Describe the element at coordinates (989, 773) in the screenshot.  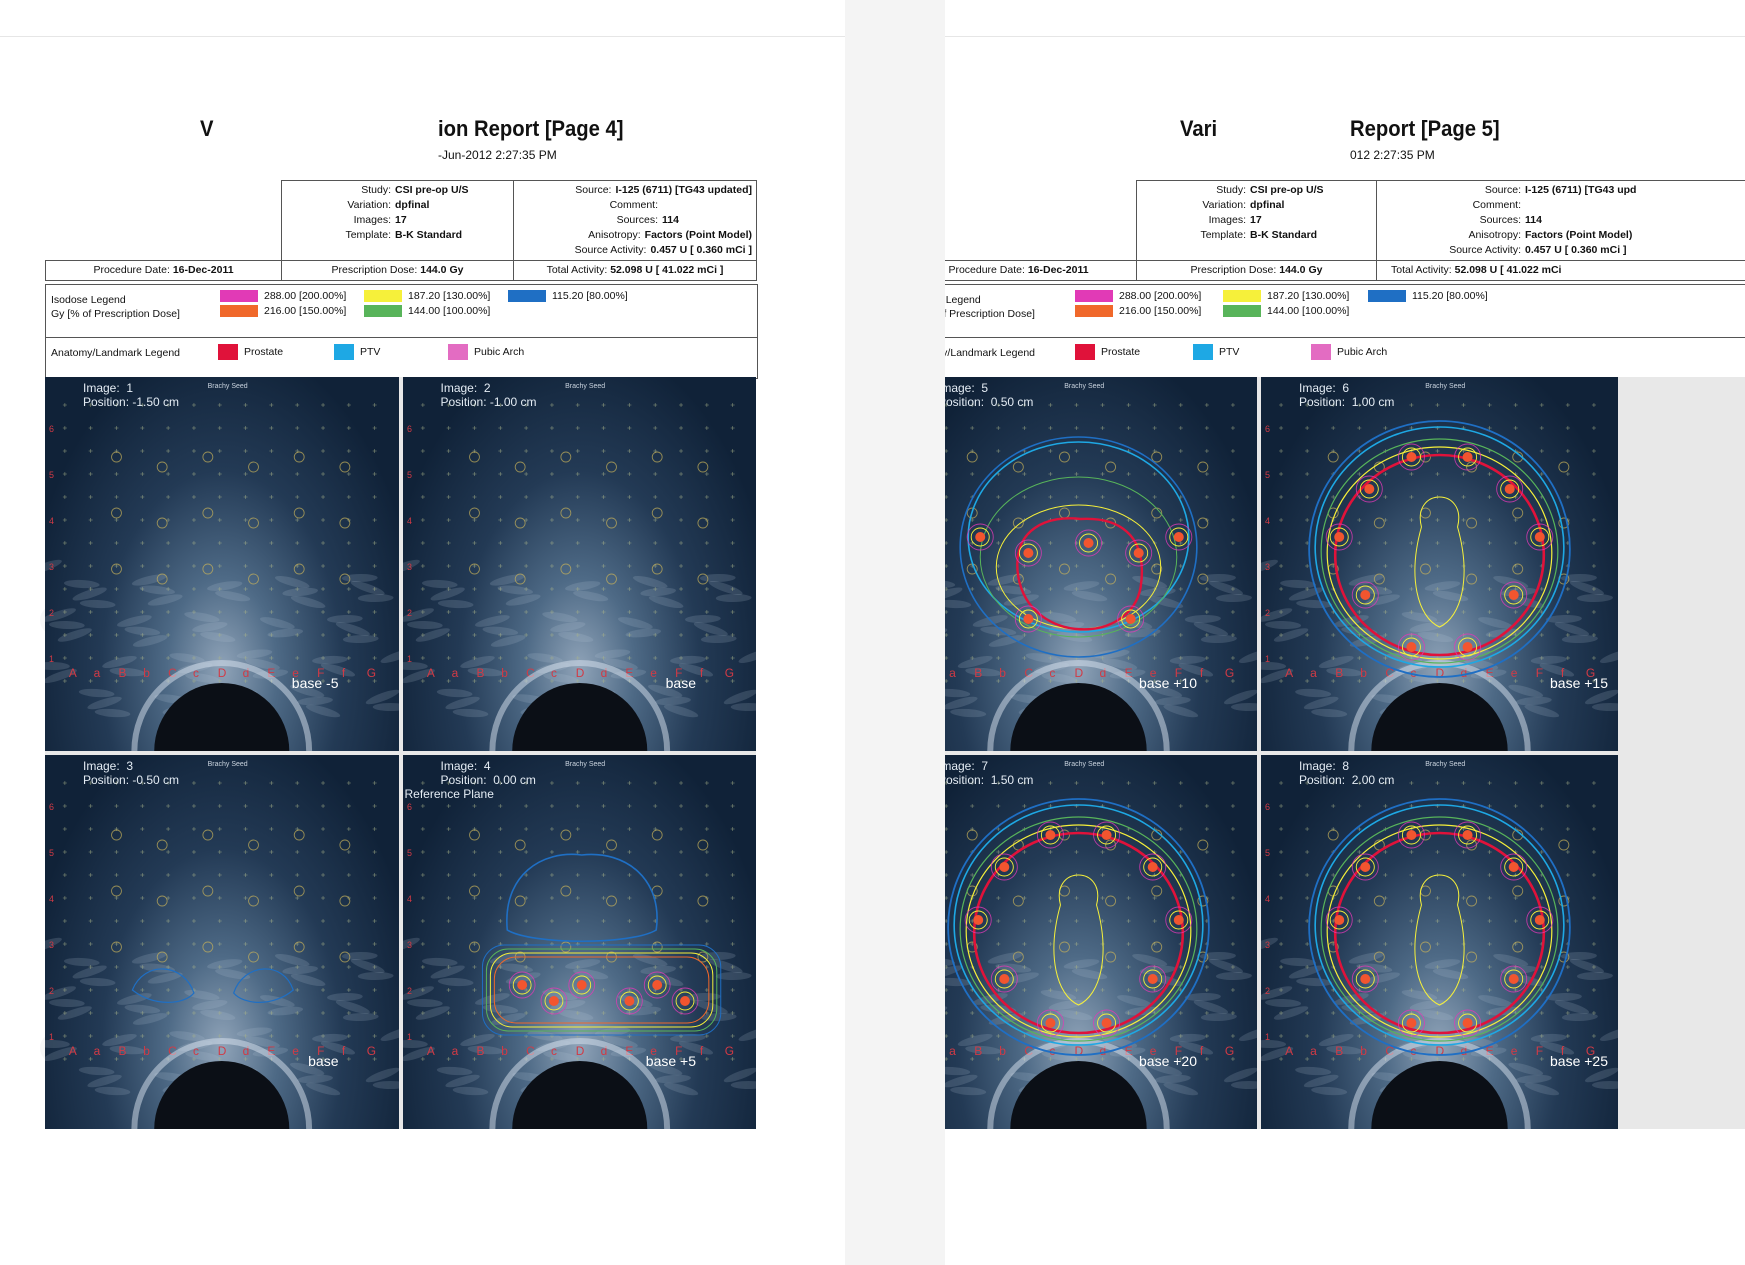
I see `panel-label: Image: 7 Position: 1.50 cm` at that location.